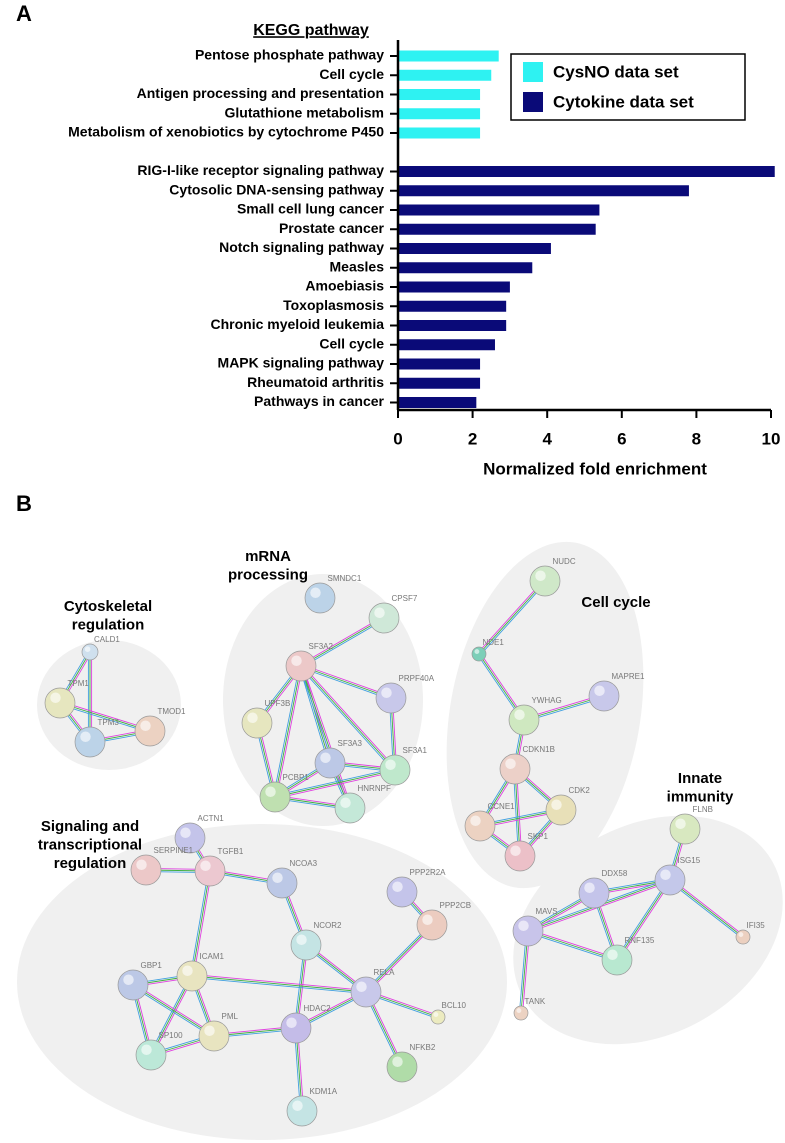  Describe the element at coordinates (628, 87) in the screenshot. I see `legend-box` at that location.